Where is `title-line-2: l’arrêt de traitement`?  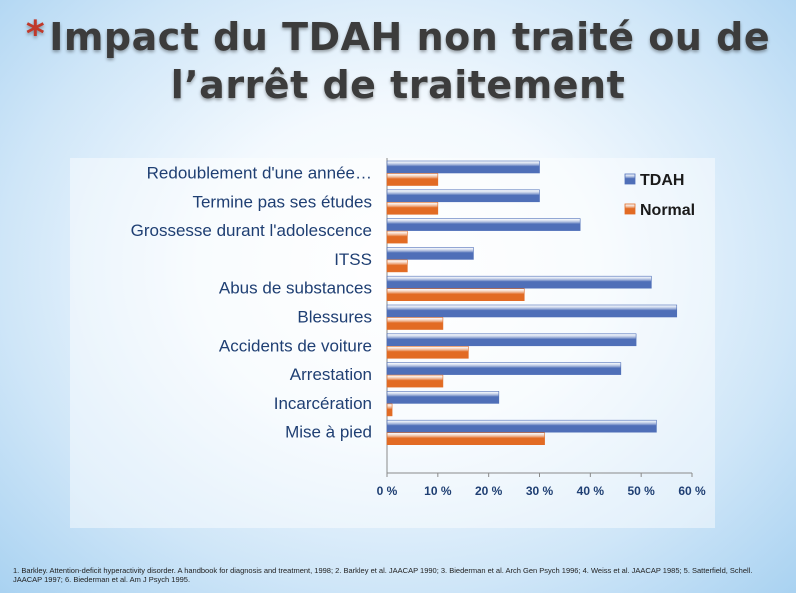 title-line-2: l’arrêt de traitement is located at coordinates (398, 85).